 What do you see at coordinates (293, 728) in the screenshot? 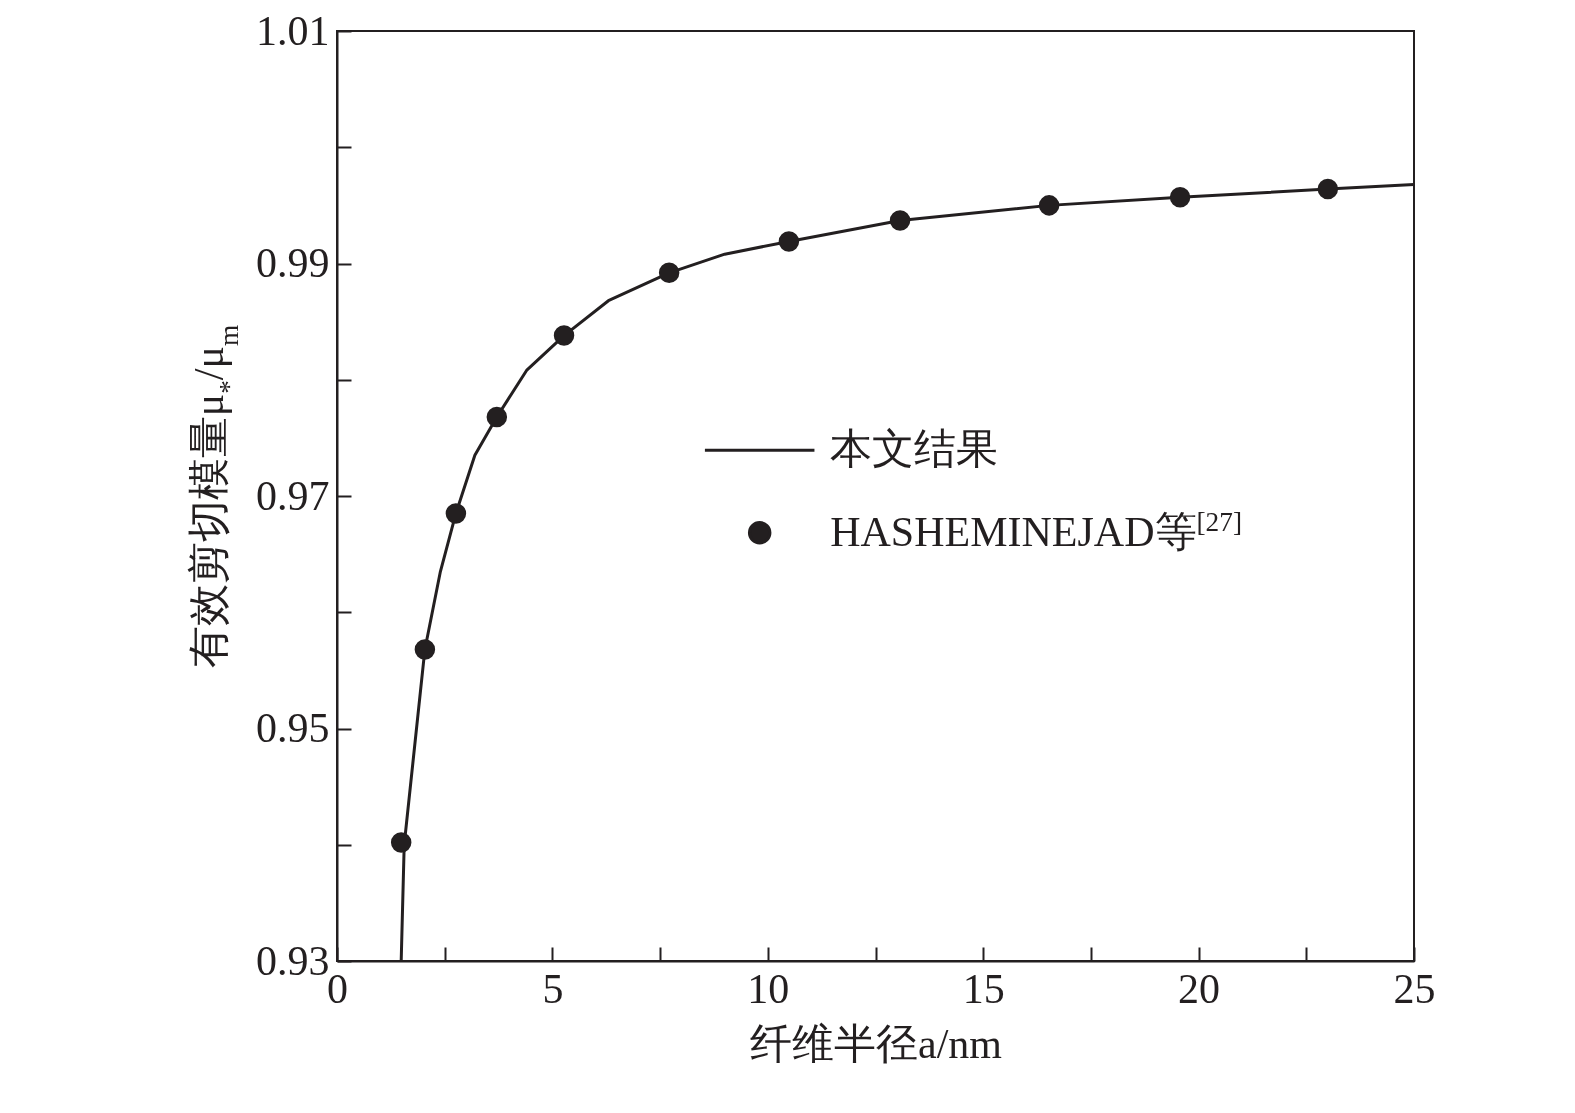
I see `y-tick-label: 0.95` at bounding box center [293, 728].